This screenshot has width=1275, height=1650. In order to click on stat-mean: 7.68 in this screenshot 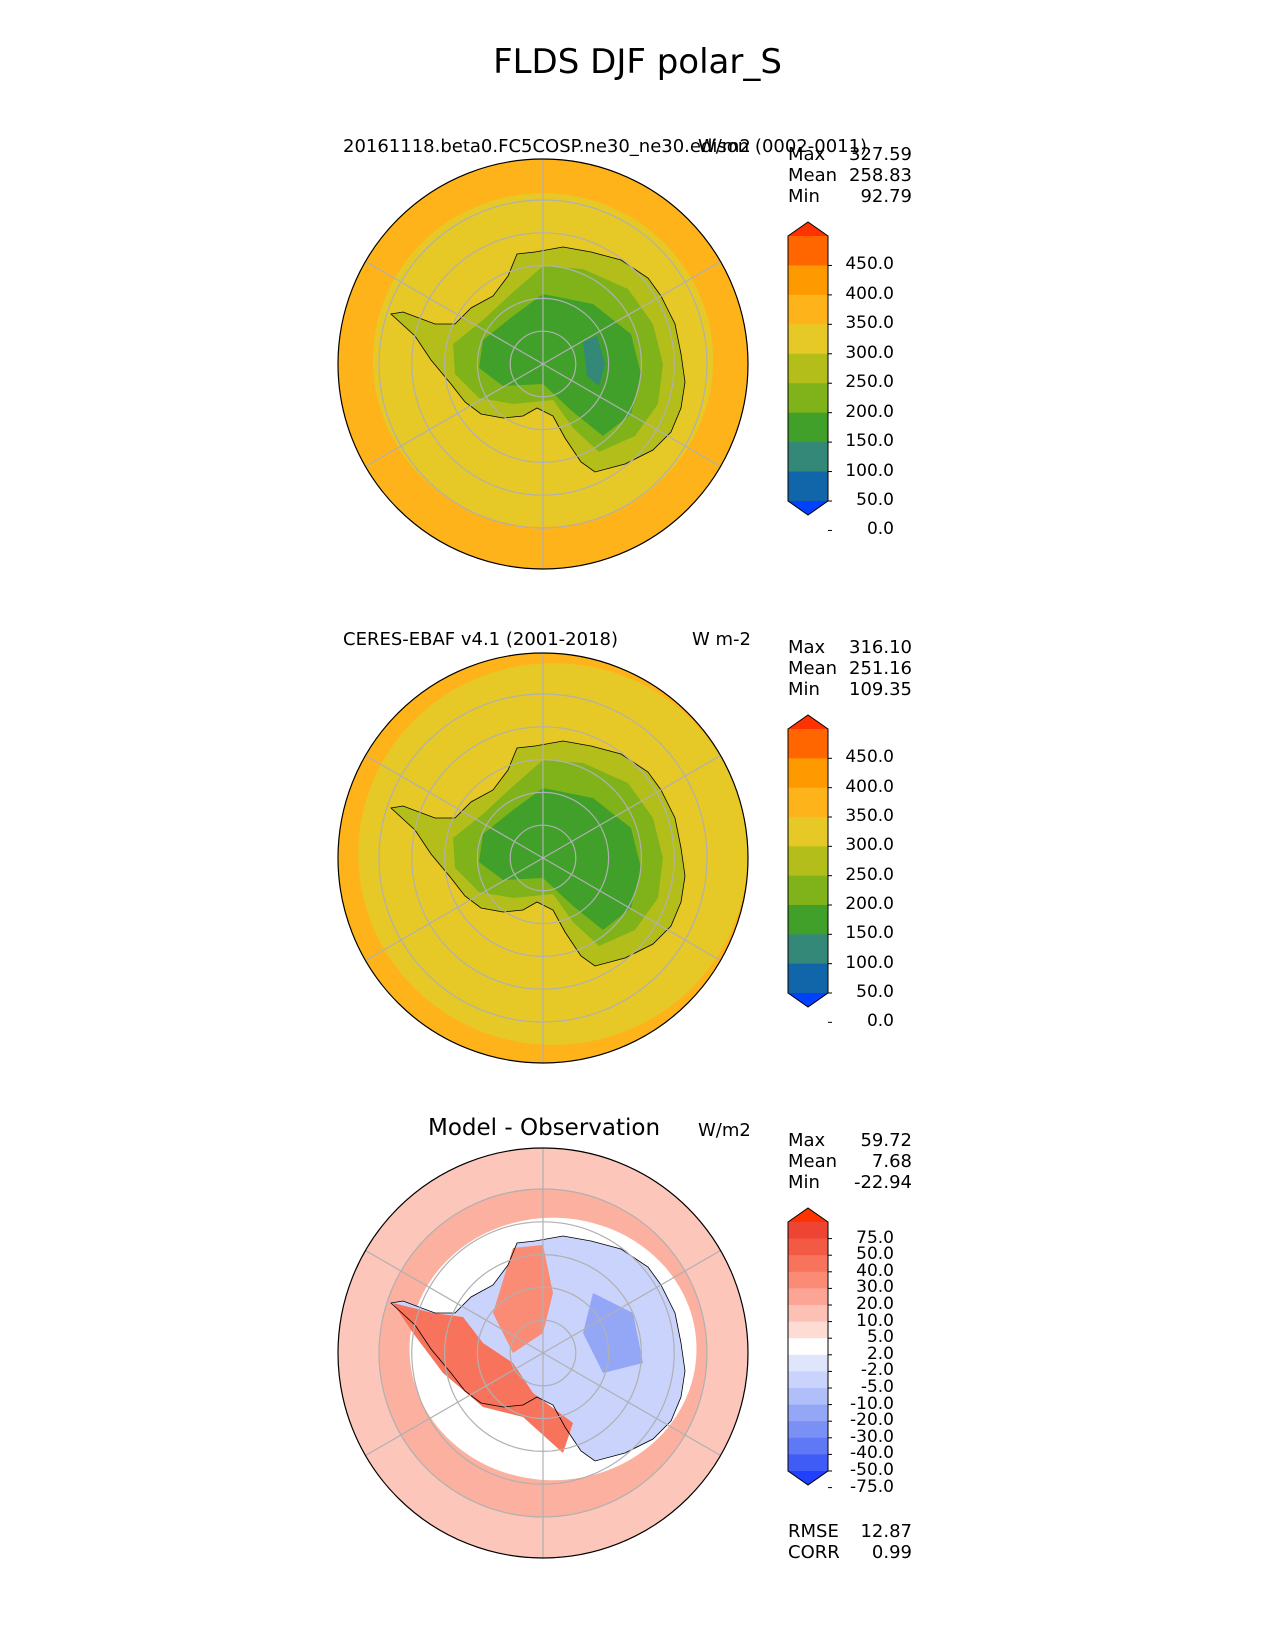, I will do `click(891, 1161)`.